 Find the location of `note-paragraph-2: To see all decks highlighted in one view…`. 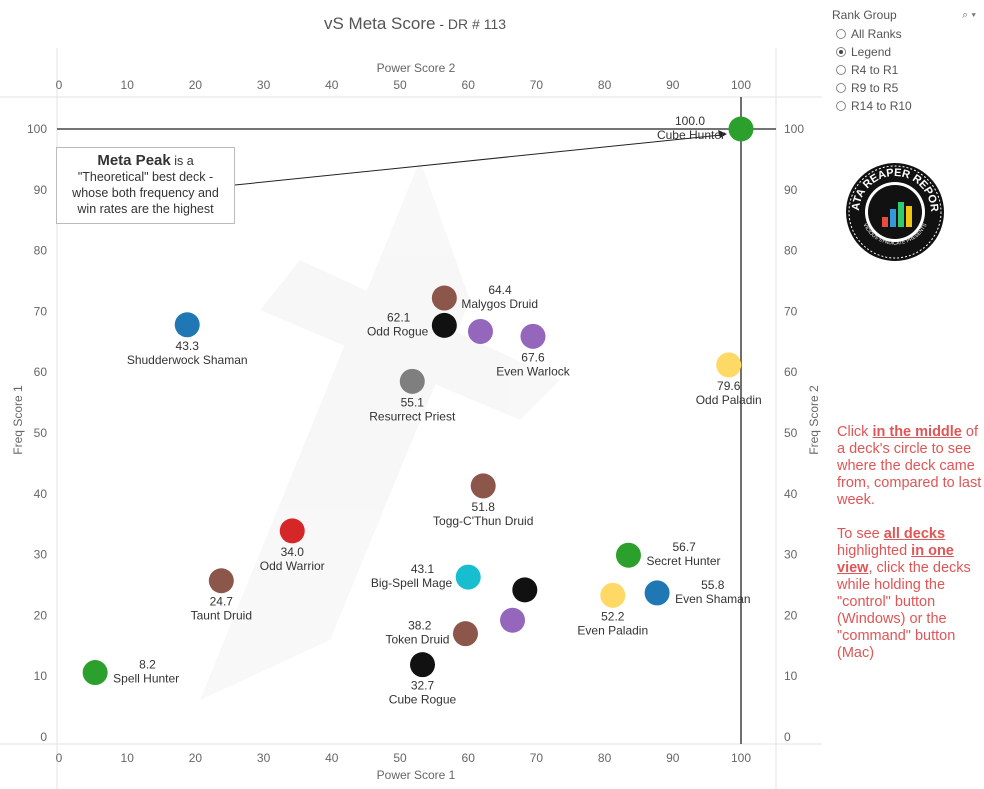

note-paragraph-2: To see all decks highlighted in one view… is located at coordinates (910, 594).